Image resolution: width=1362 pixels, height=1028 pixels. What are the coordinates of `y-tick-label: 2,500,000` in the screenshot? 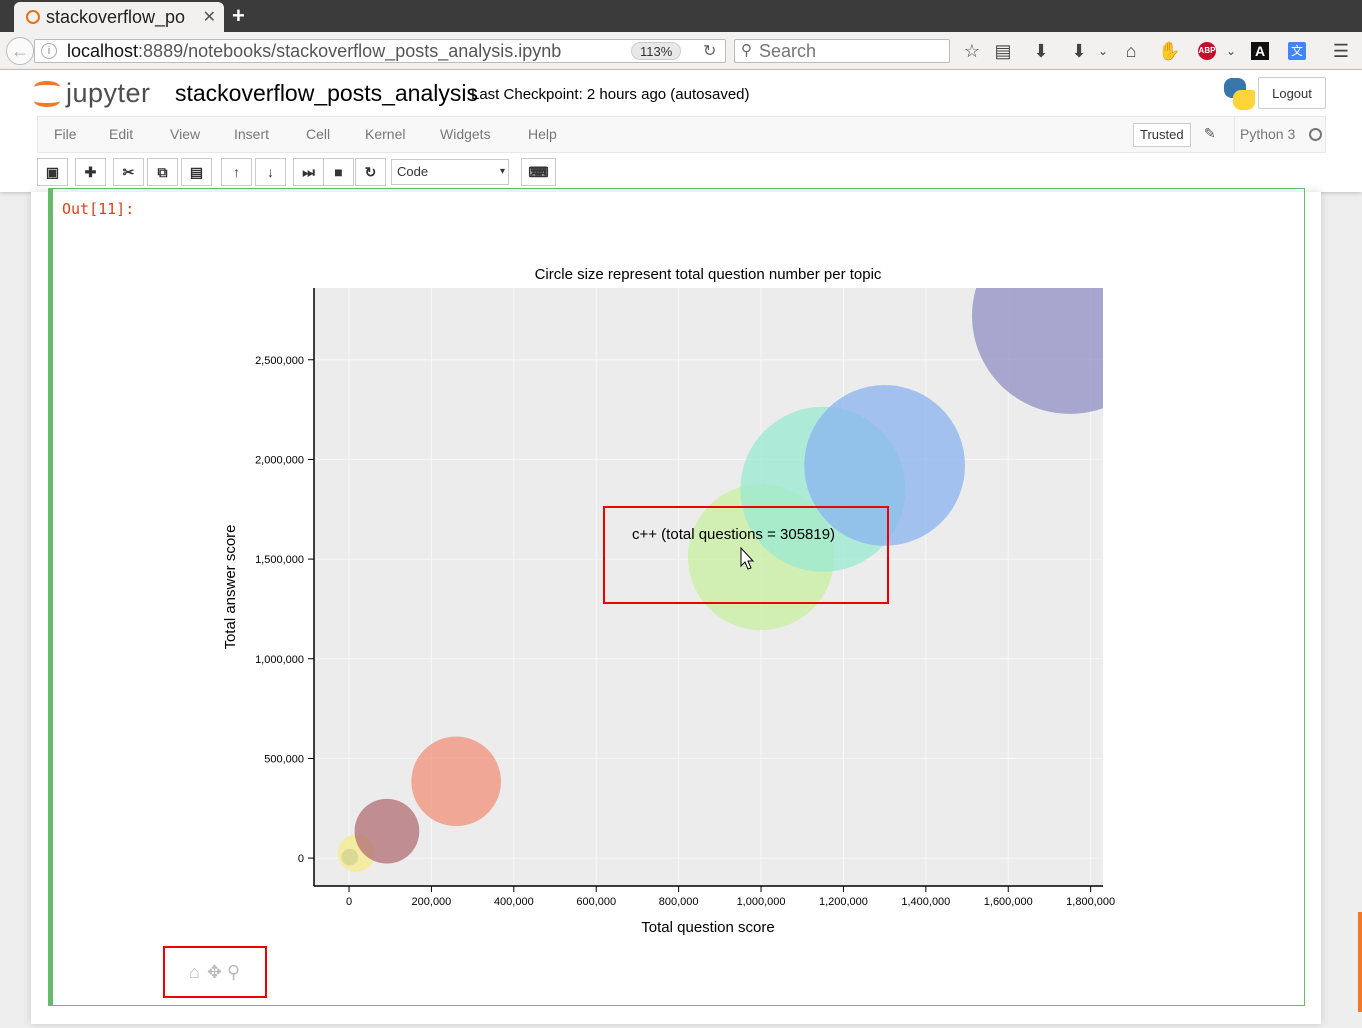 It's located at (279, 361).